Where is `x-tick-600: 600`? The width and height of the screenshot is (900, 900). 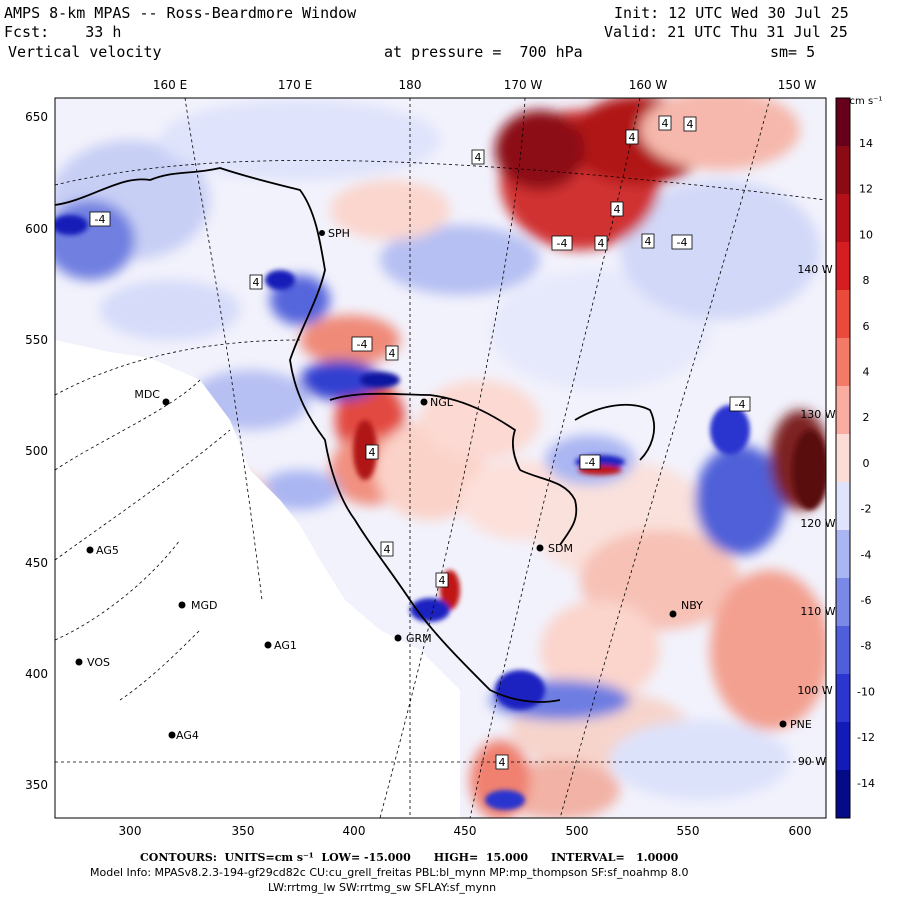 x-tick-600: 600 is located at coordinates (800, 831).